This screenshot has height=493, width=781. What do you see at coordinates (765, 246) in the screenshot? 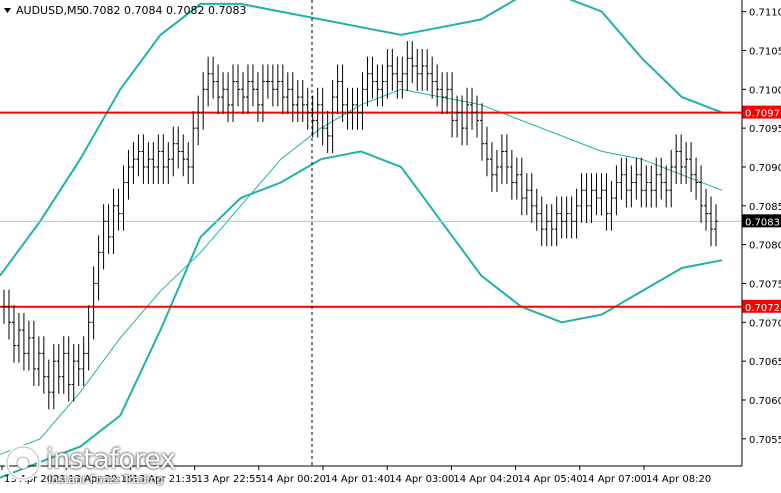
I see `price-tick-label: 0.7080` at bounding box center [765, 246].